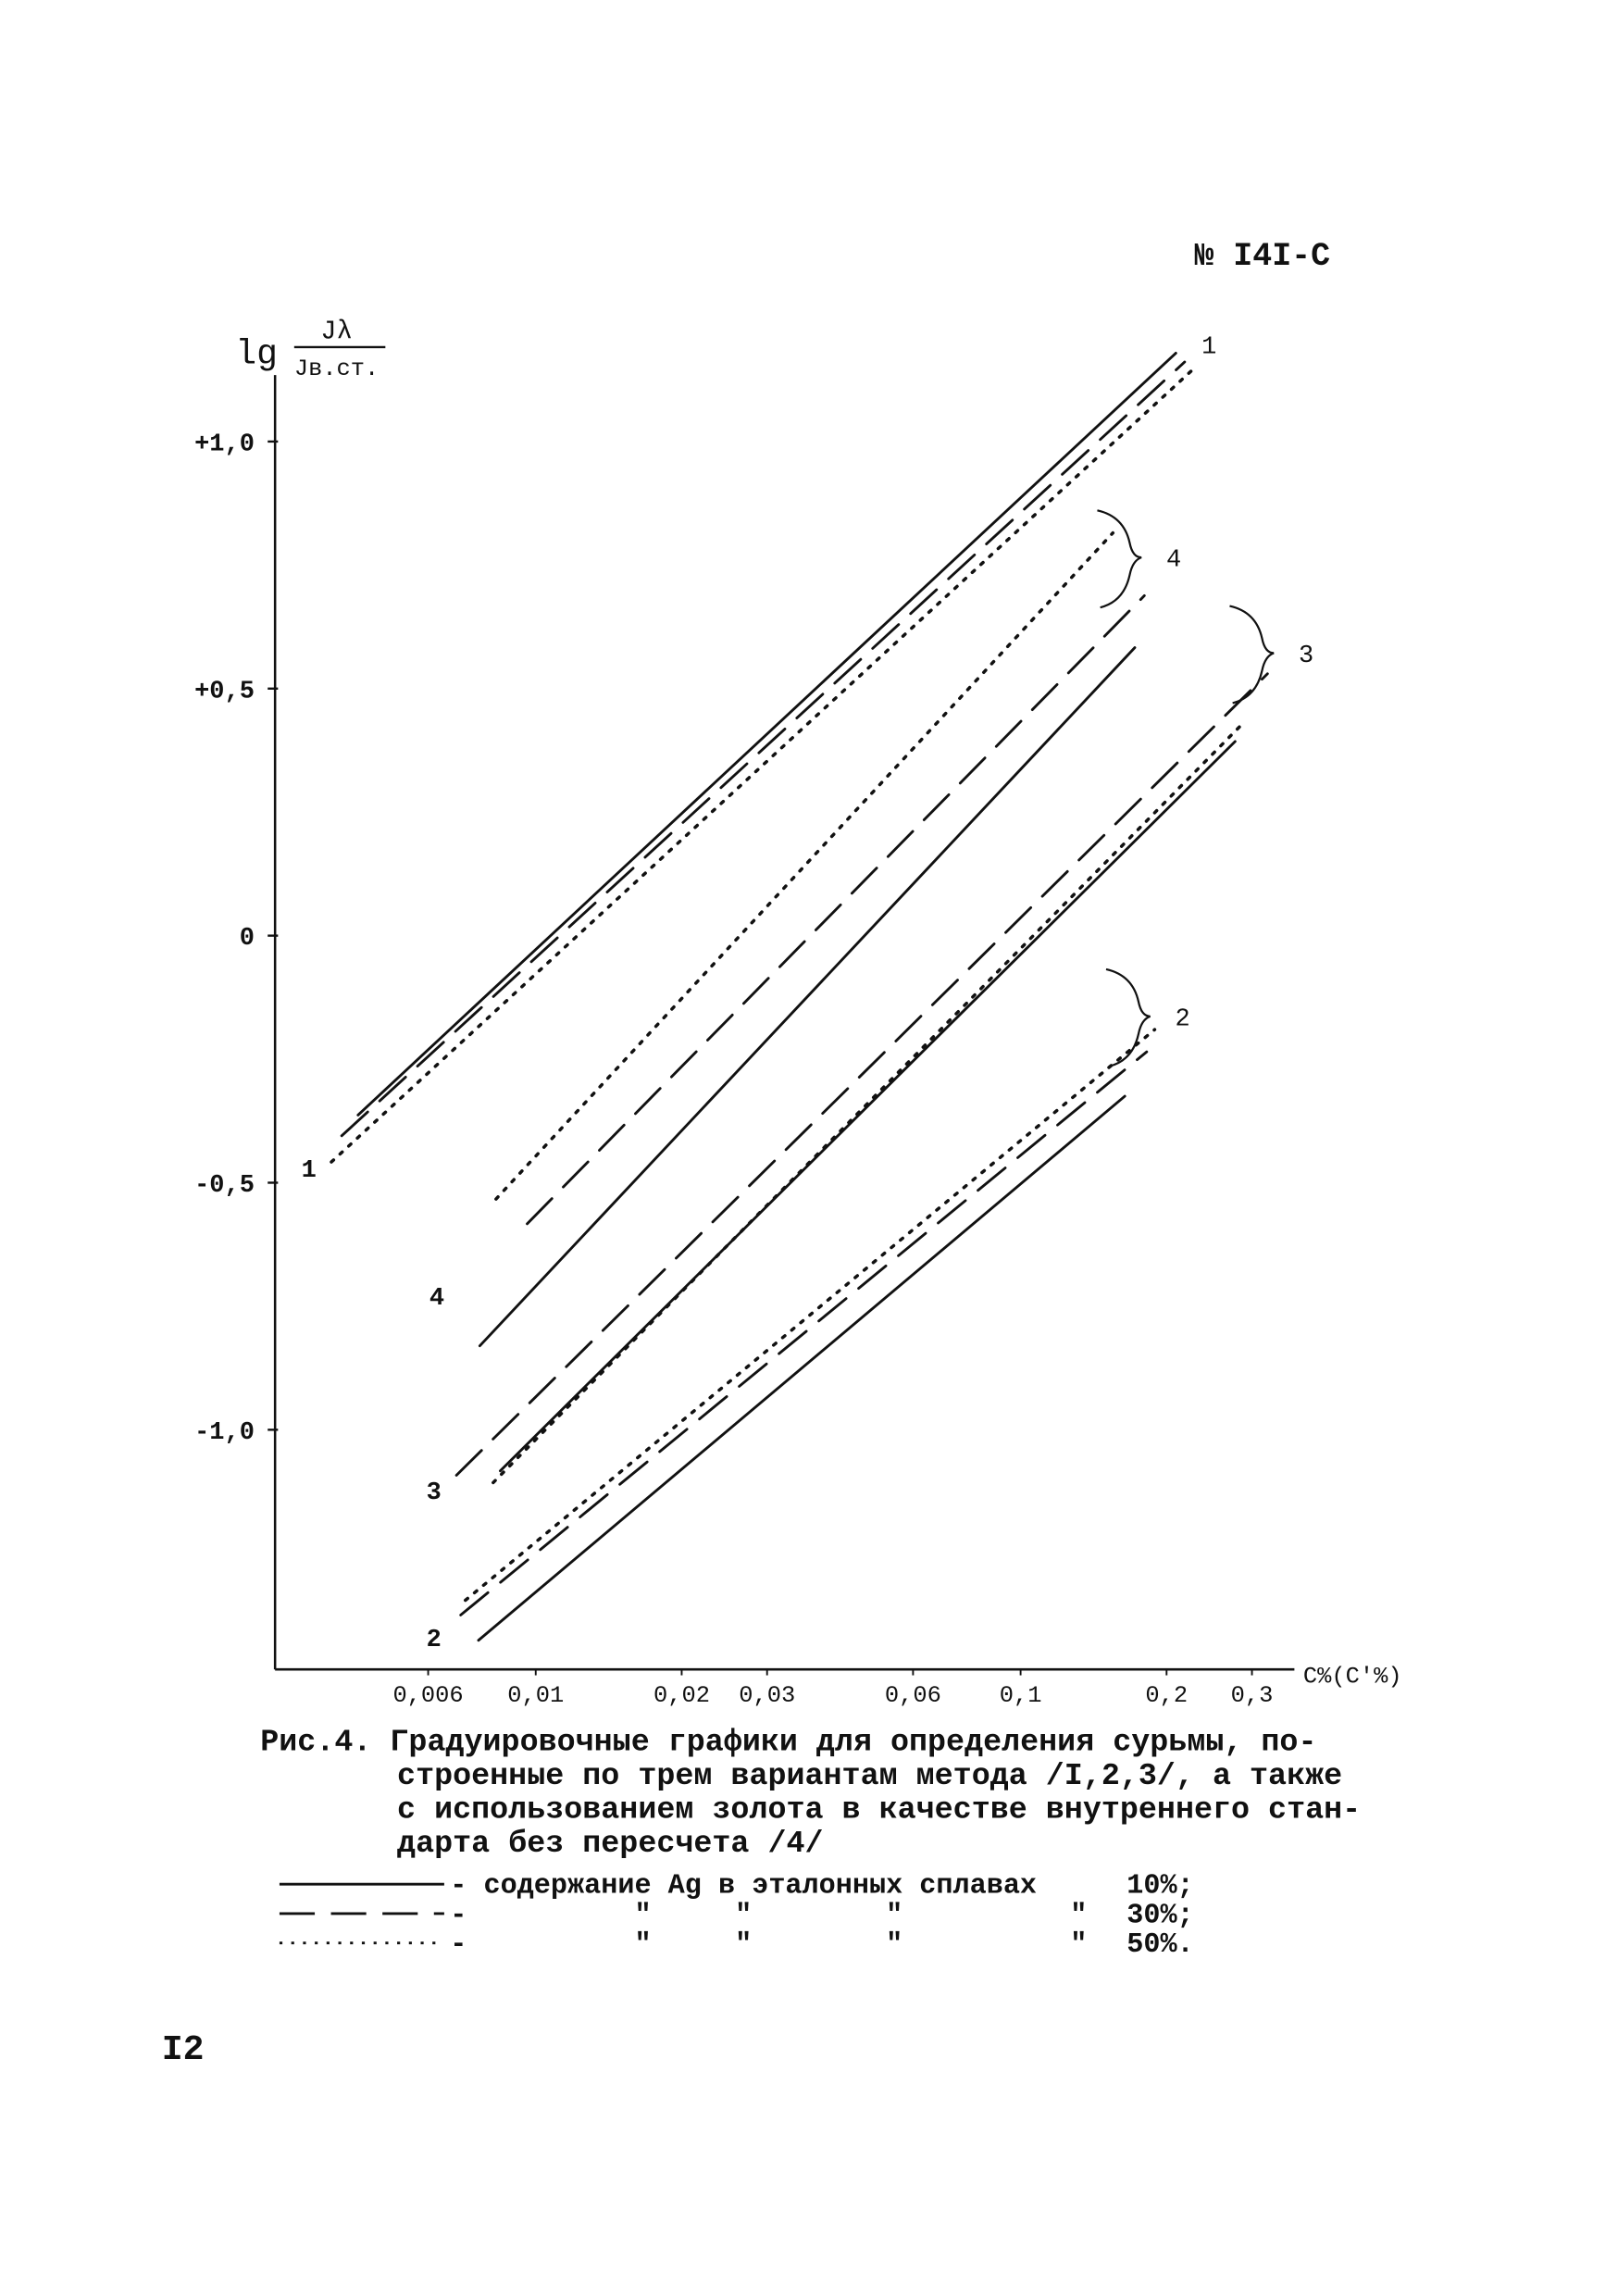 The image size is (1618, 2296). I want to click on legend-value: 30%;, so click(1159, 1915).